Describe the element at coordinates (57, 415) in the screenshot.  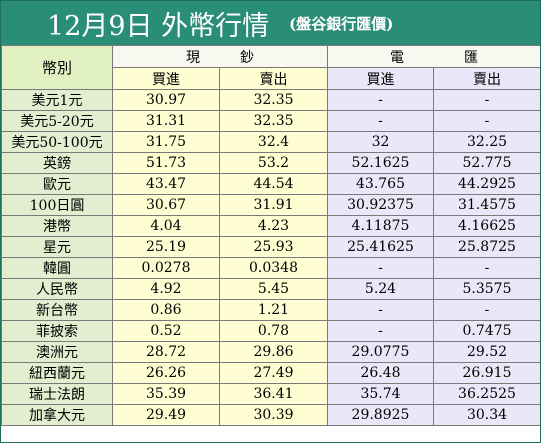
I see `currency-cell: 加拿大元` at that location.